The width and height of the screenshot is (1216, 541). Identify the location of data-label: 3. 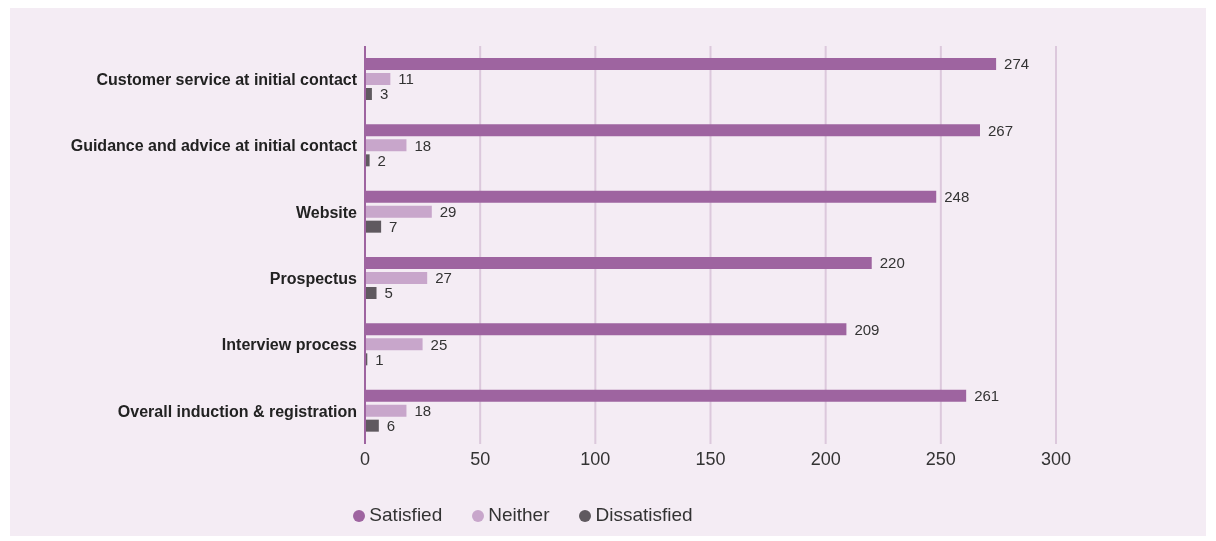
(384, 94).